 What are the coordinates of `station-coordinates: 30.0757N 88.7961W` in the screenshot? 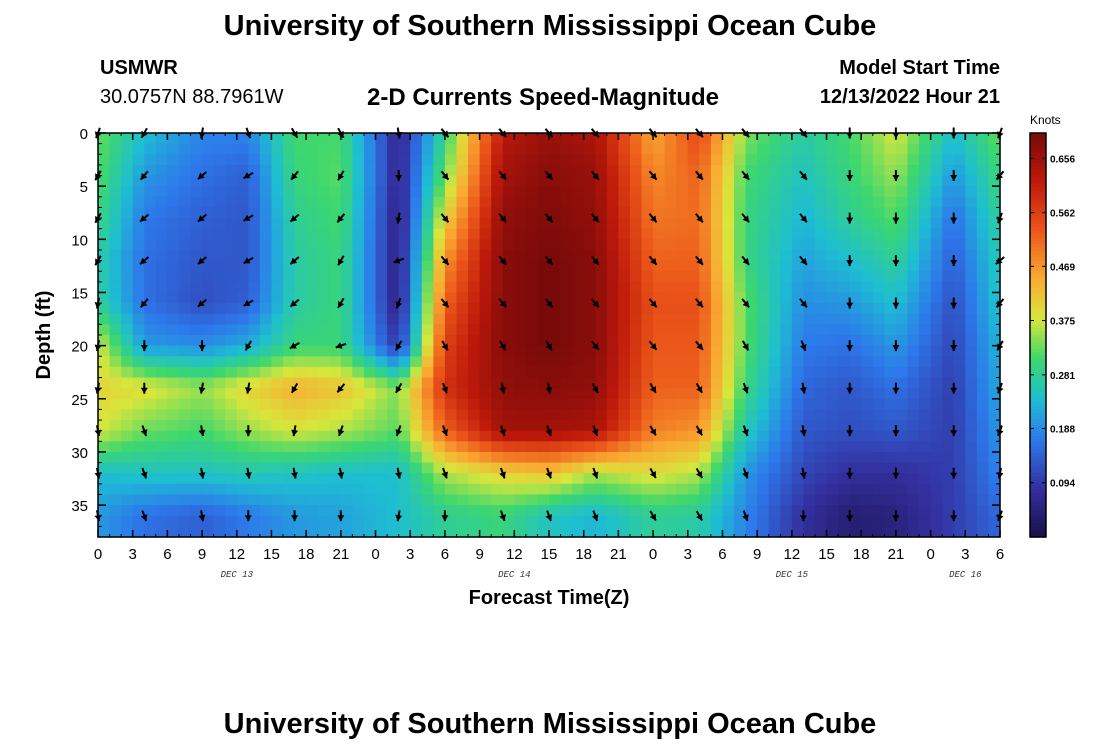 It's located at (192, 97).